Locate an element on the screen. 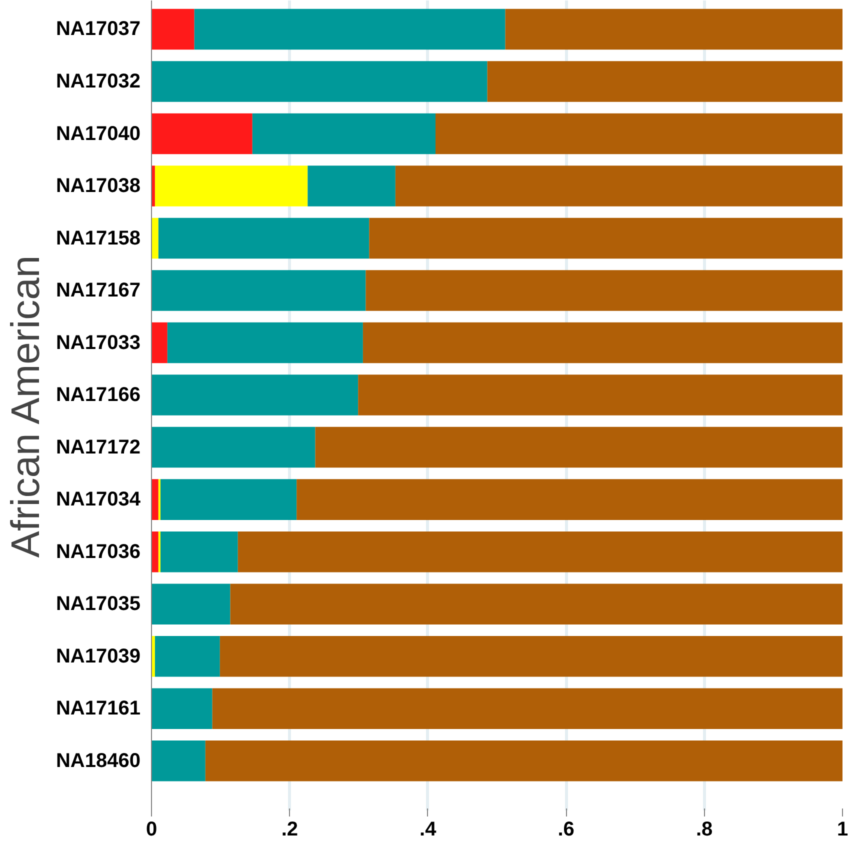 Image resolution: width=854 pixels, height=841 pixels. y-tick-label: NA17166 is located at coordinates (98, 395).